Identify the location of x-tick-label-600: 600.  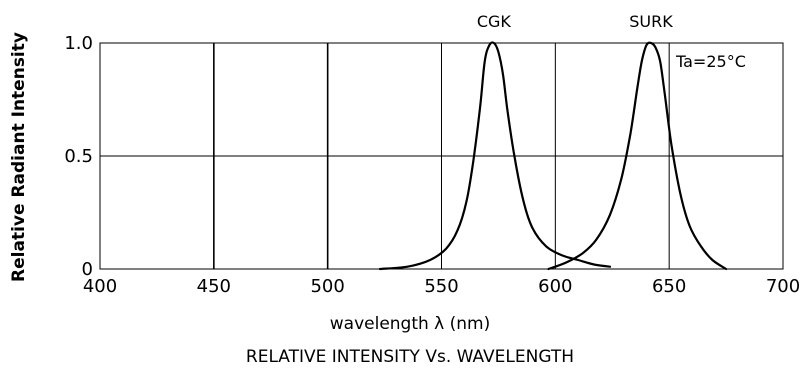
(555, 286).